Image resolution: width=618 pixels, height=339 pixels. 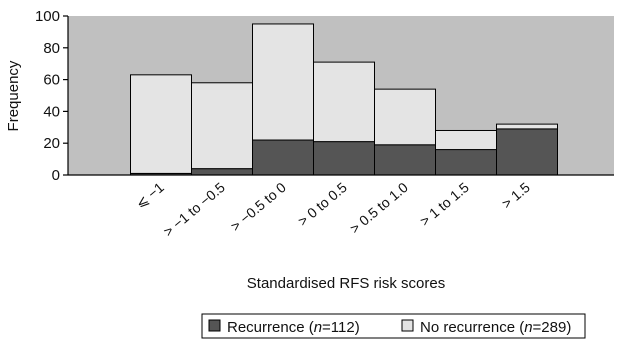 What do you see at coordinates (495, 327) in the screenshot?
I see `legend-label-no-recurrence: No recurrence (n=289)` at bounding box center [495, 327].